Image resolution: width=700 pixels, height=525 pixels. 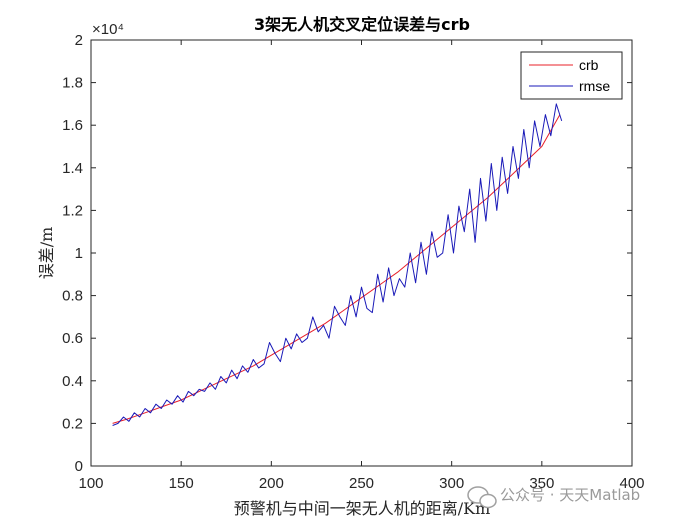 I want to click on x-tick-label: 350, so click(x=541, y=483).